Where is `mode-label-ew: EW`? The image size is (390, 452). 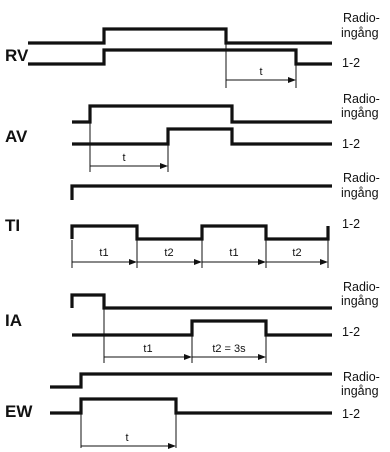
mode-label-ew: EW is located at coordinates (19, 411).